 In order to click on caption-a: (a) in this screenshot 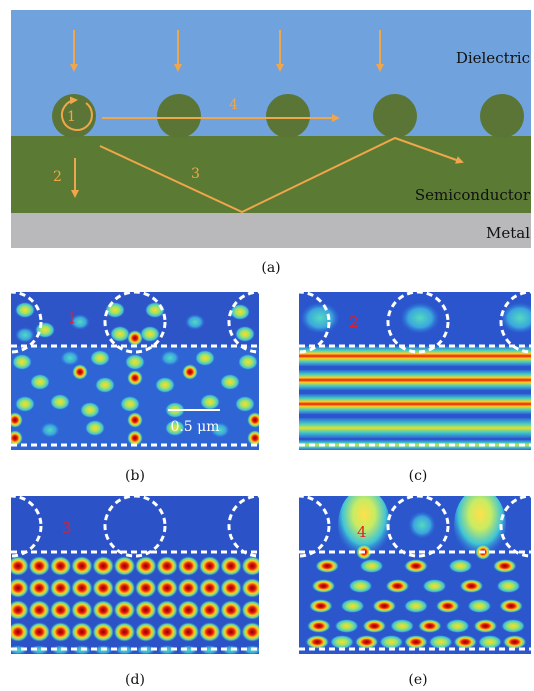, I will do `click(270, 268)`.